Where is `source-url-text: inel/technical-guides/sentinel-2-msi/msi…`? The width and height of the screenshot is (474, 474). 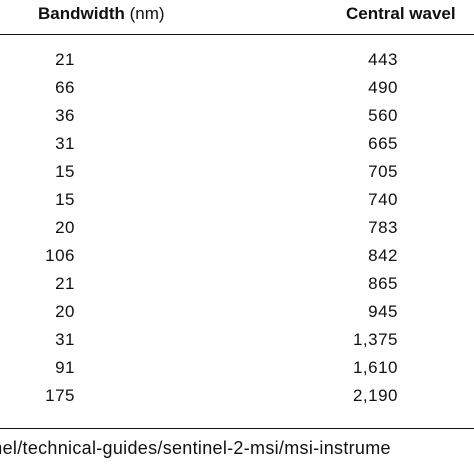
source-url-text: inel/technical-guides/sentinel-2-msi/msi… is located at coordinates (195, 448).